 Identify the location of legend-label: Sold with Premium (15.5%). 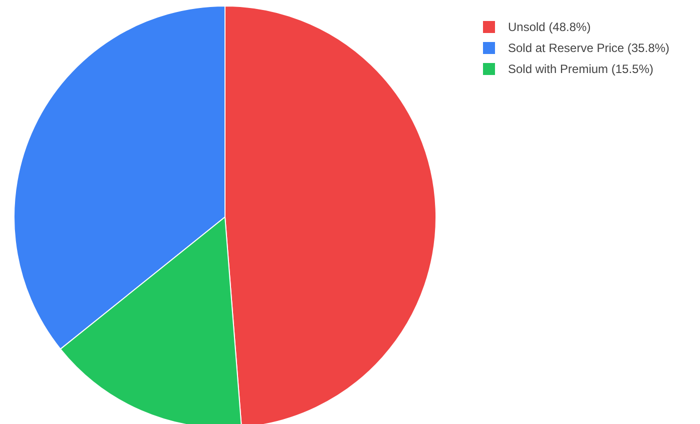
(581, 69).